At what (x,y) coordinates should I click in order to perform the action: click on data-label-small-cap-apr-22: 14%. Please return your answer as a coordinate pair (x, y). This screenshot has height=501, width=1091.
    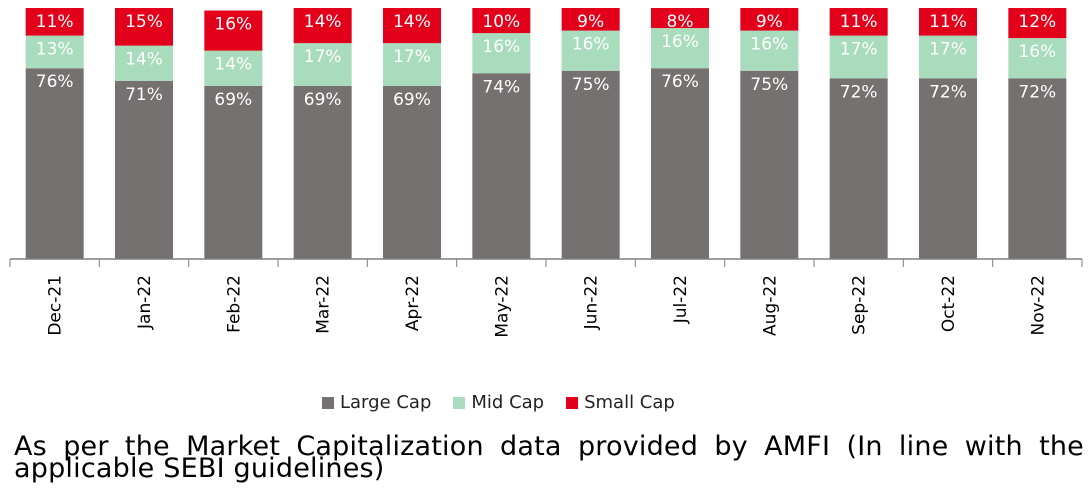
    Looking at the image, I should click on (412, 22).